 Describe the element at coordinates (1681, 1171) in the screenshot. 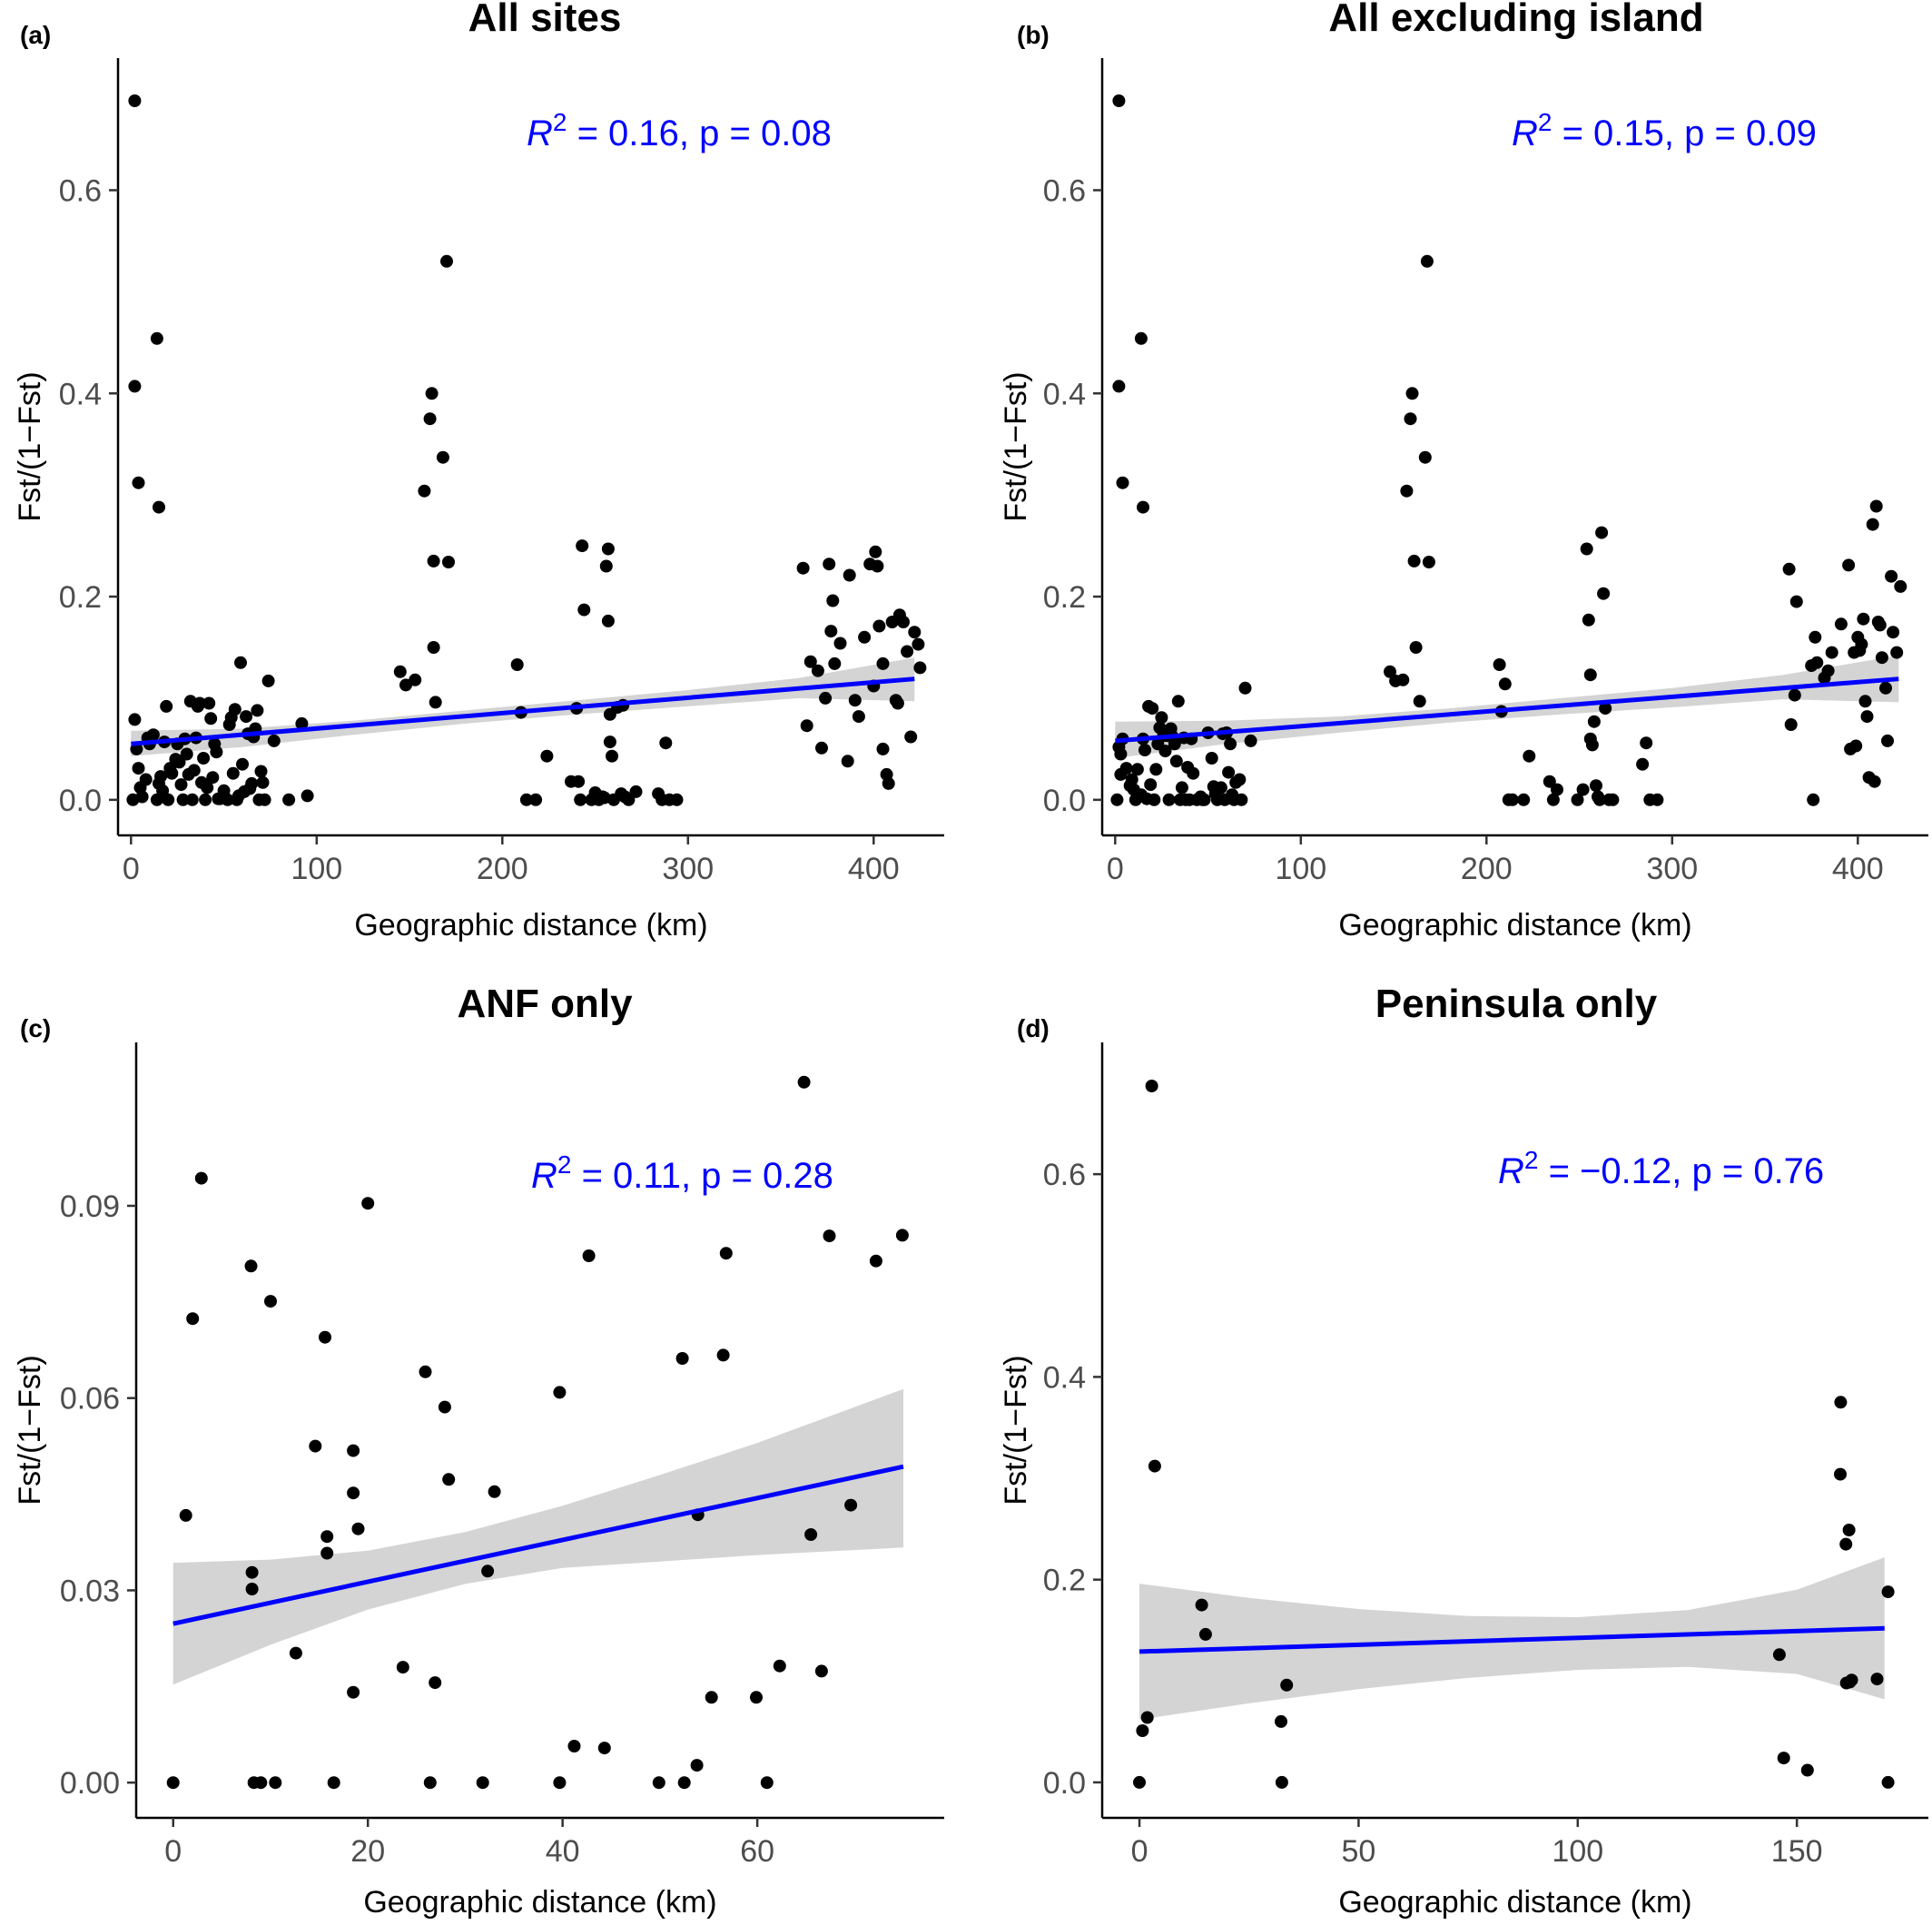

I see `stats-text: = −0.12, p = 0.76` at that location.